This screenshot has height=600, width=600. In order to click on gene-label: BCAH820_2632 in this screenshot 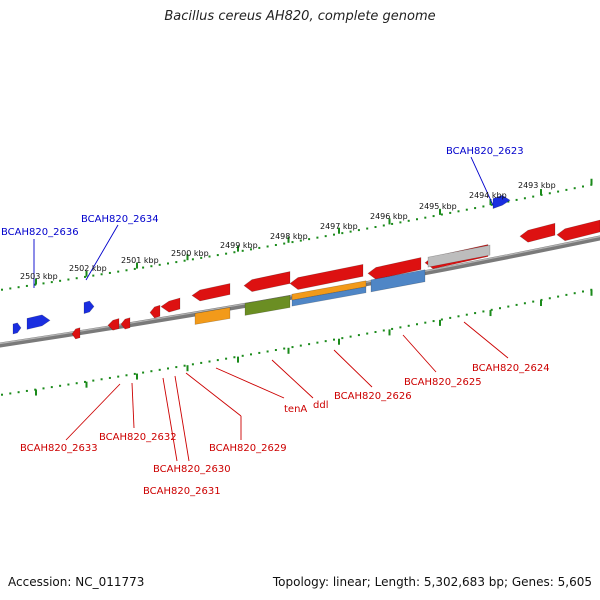, I will do `click(138, 437)`.